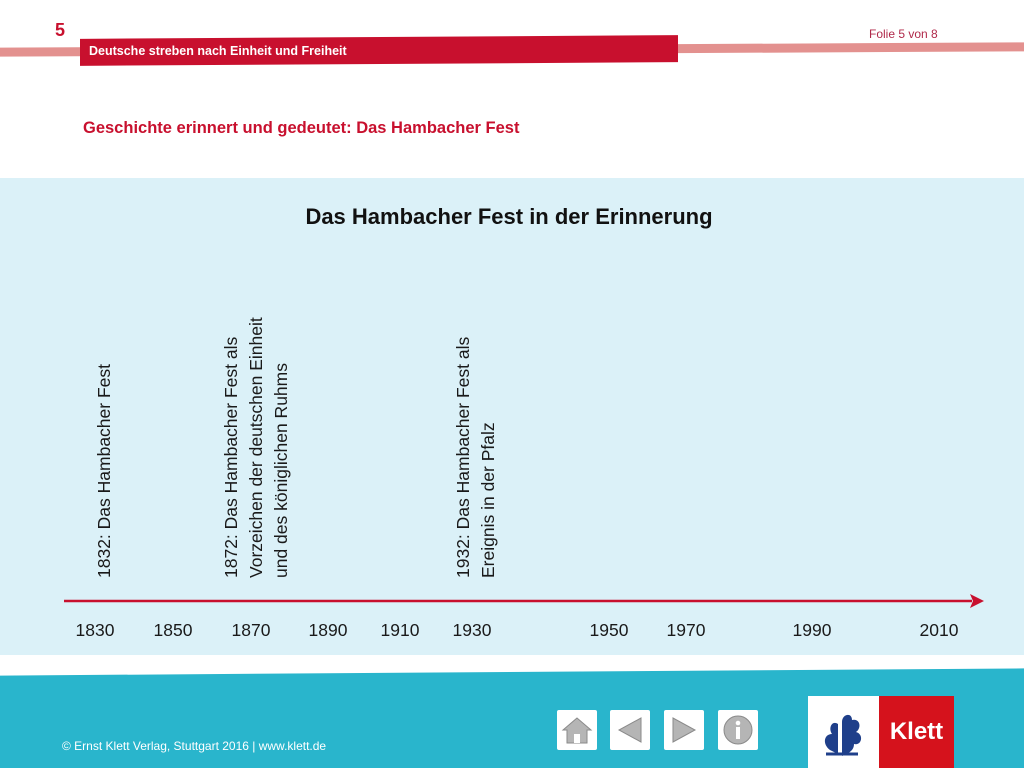 This screenshot has width=1024, height=768. What do you see at coordinates (939, 630) in the screenshot?
I see `year-label-2010: 2010` at bounding box center [939, 630].